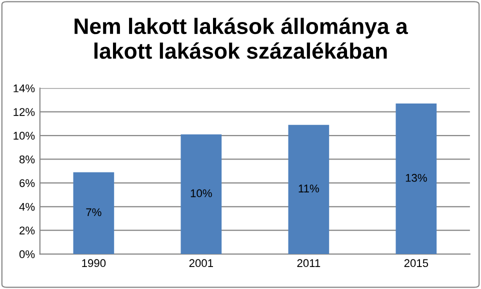  Describe the element at coordinates (201, 263) in the screenshot. I see `x-tick-label: 2001` at that location.